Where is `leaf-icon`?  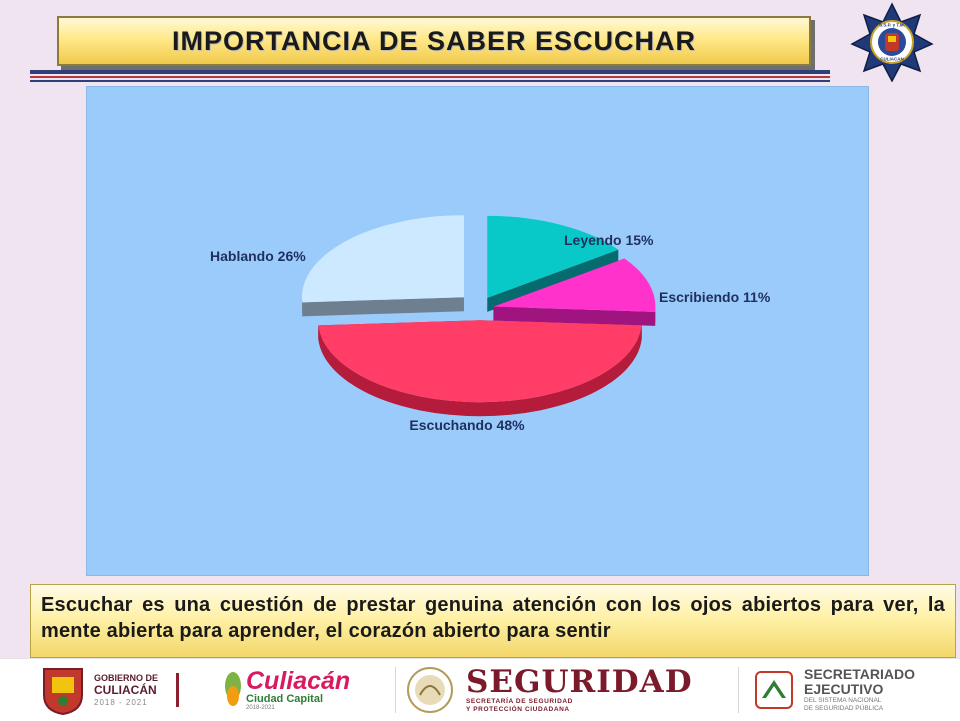 leaf-icon is located at coordinates (233, 690).